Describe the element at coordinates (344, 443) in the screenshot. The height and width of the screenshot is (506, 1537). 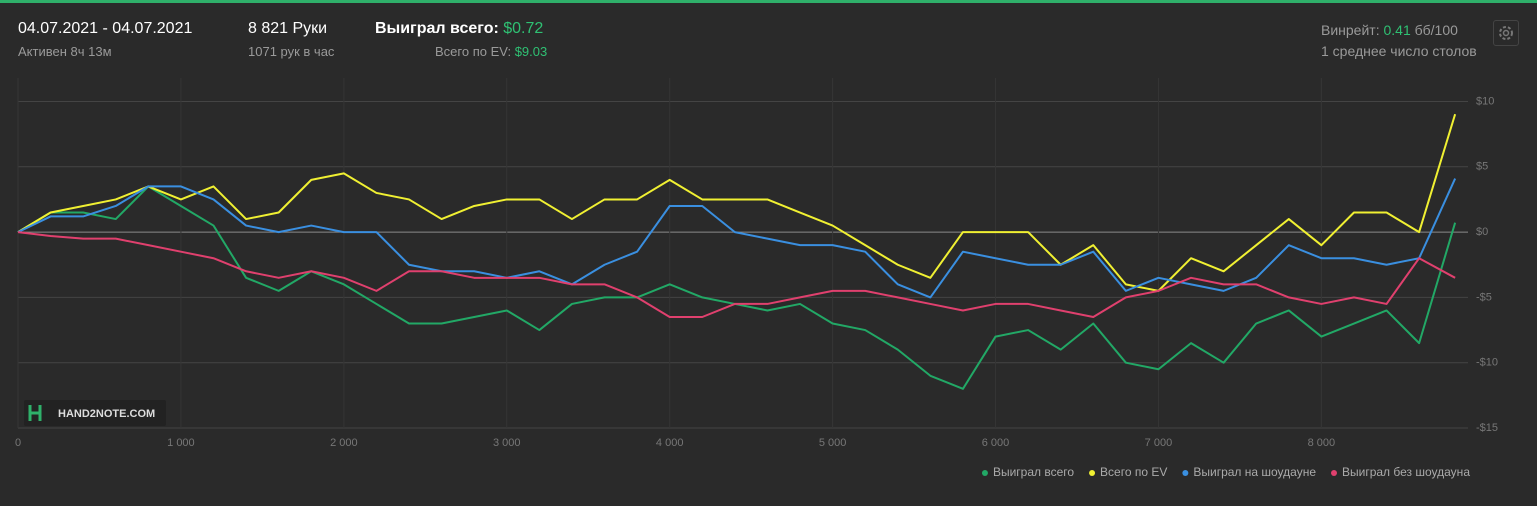
I see `x-tick-label: 2 000` at that location.